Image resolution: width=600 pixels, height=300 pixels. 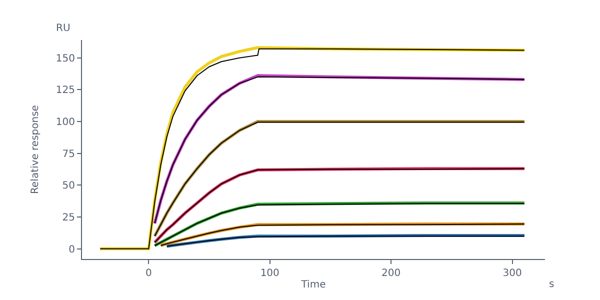 I want to click on x-tick-label: 0, so click(x=148, y=273).